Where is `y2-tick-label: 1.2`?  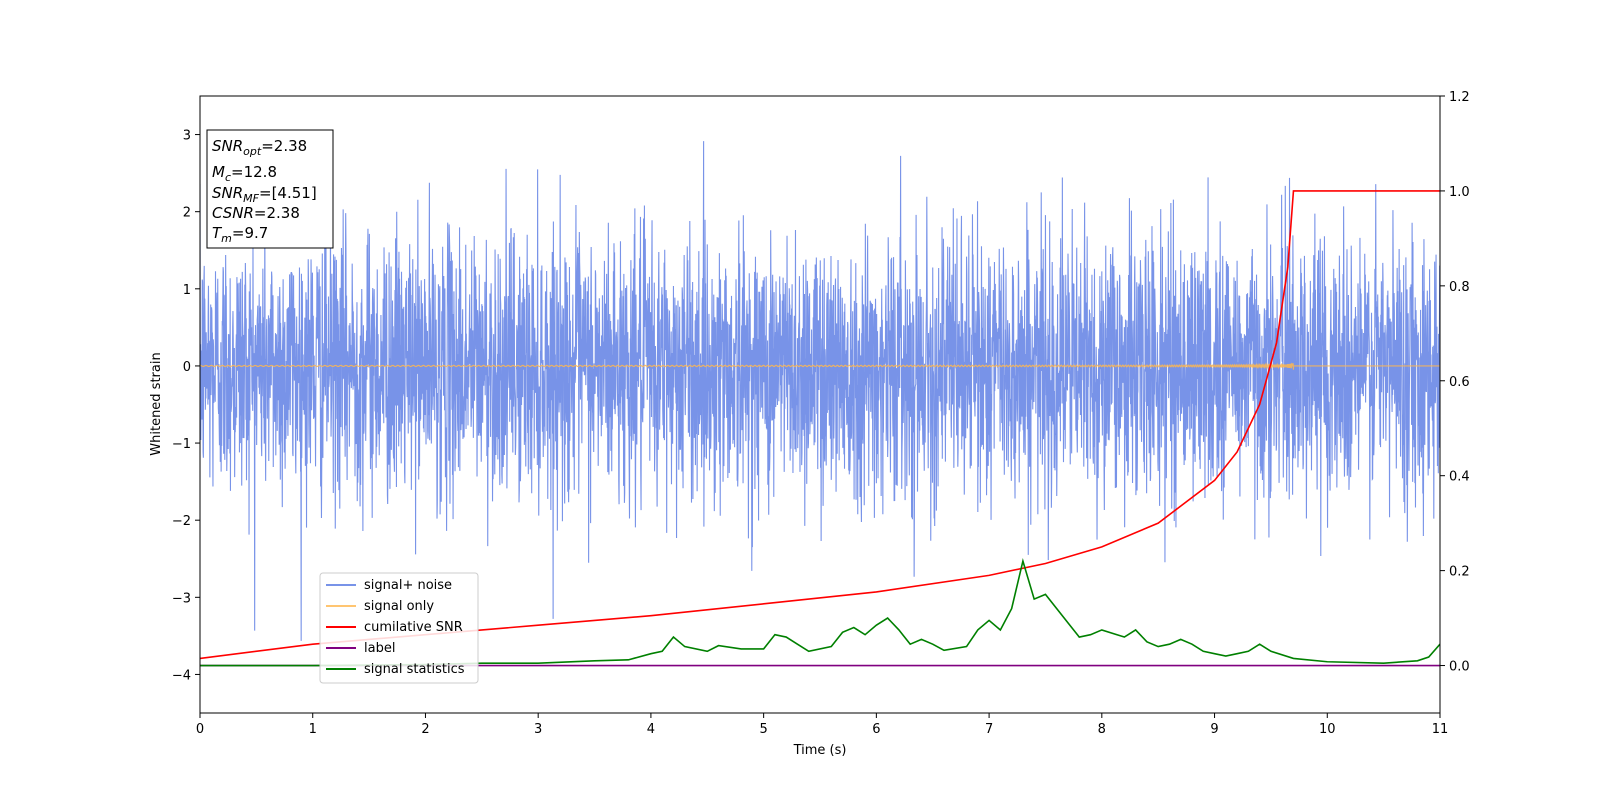
y2-tick-label: 1.2 is located at coordinates (1459, 97).